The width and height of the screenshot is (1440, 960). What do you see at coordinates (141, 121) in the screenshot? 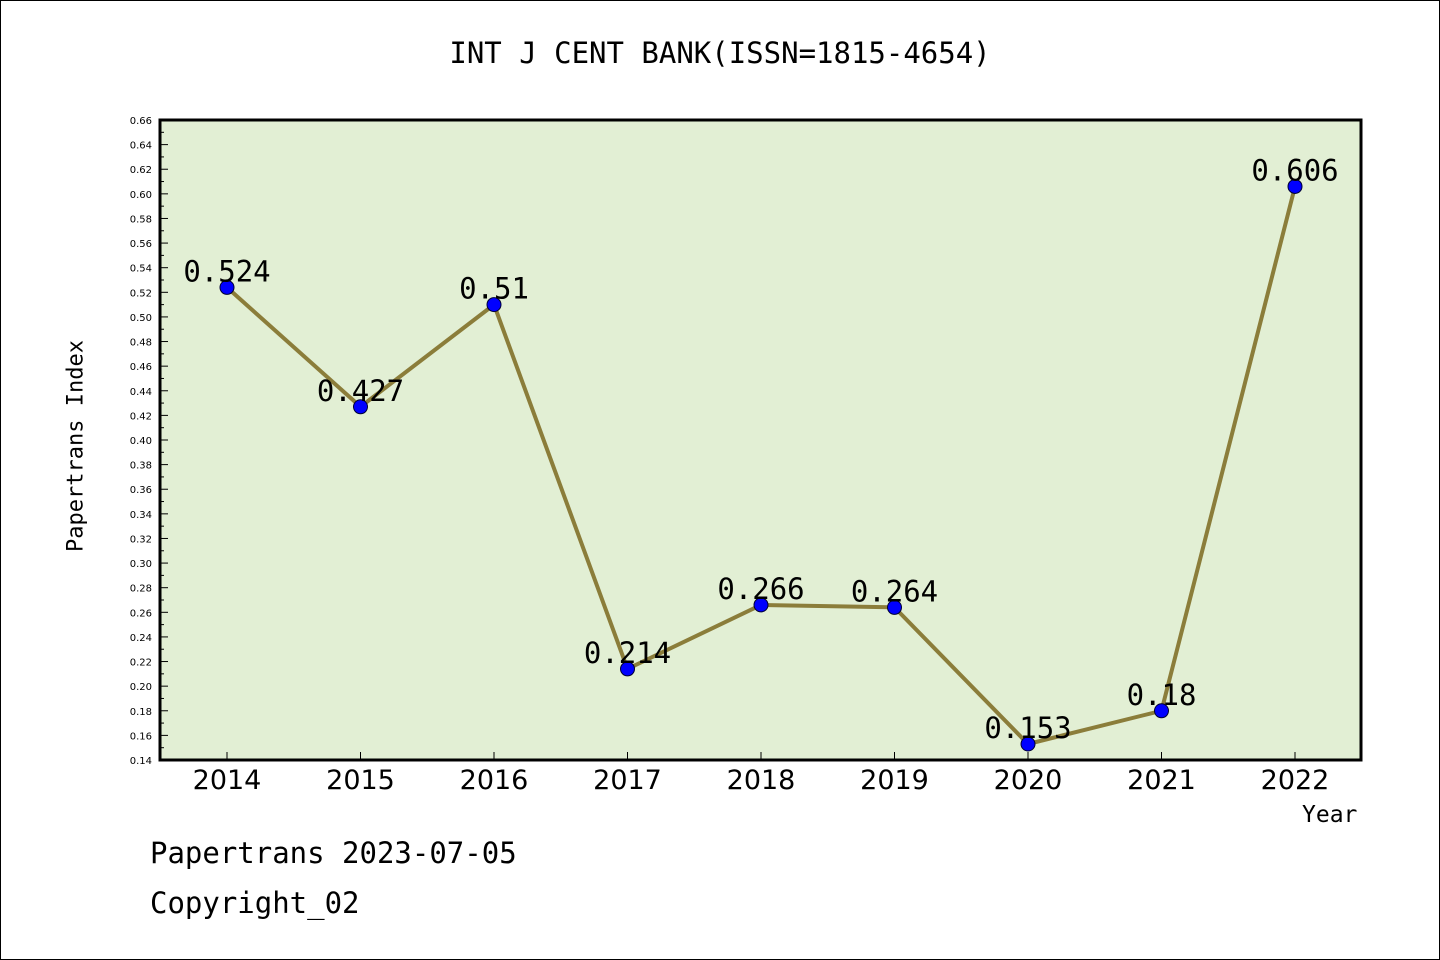
I see `y-tick-label: 0.66` at bounding box center [141, 121].